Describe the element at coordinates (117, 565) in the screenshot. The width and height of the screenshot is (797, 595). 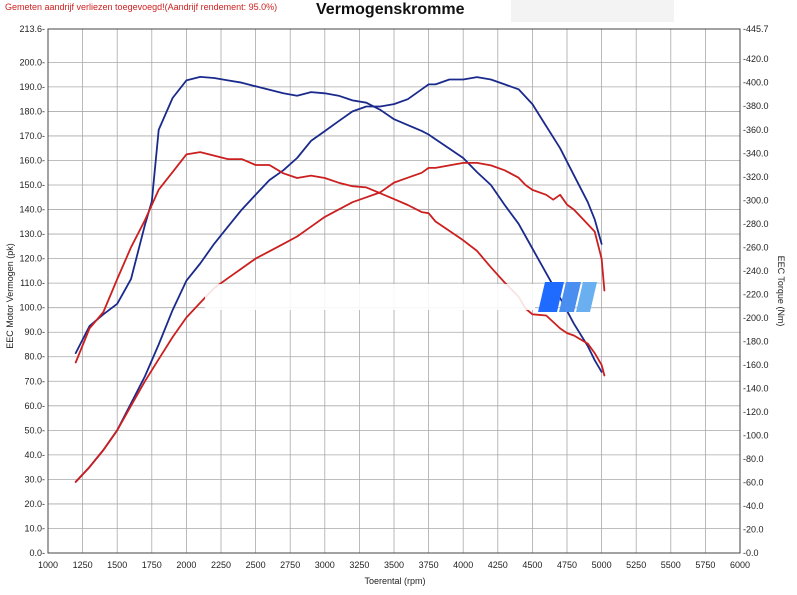
I see `x-tick-label: 1500` at that location.